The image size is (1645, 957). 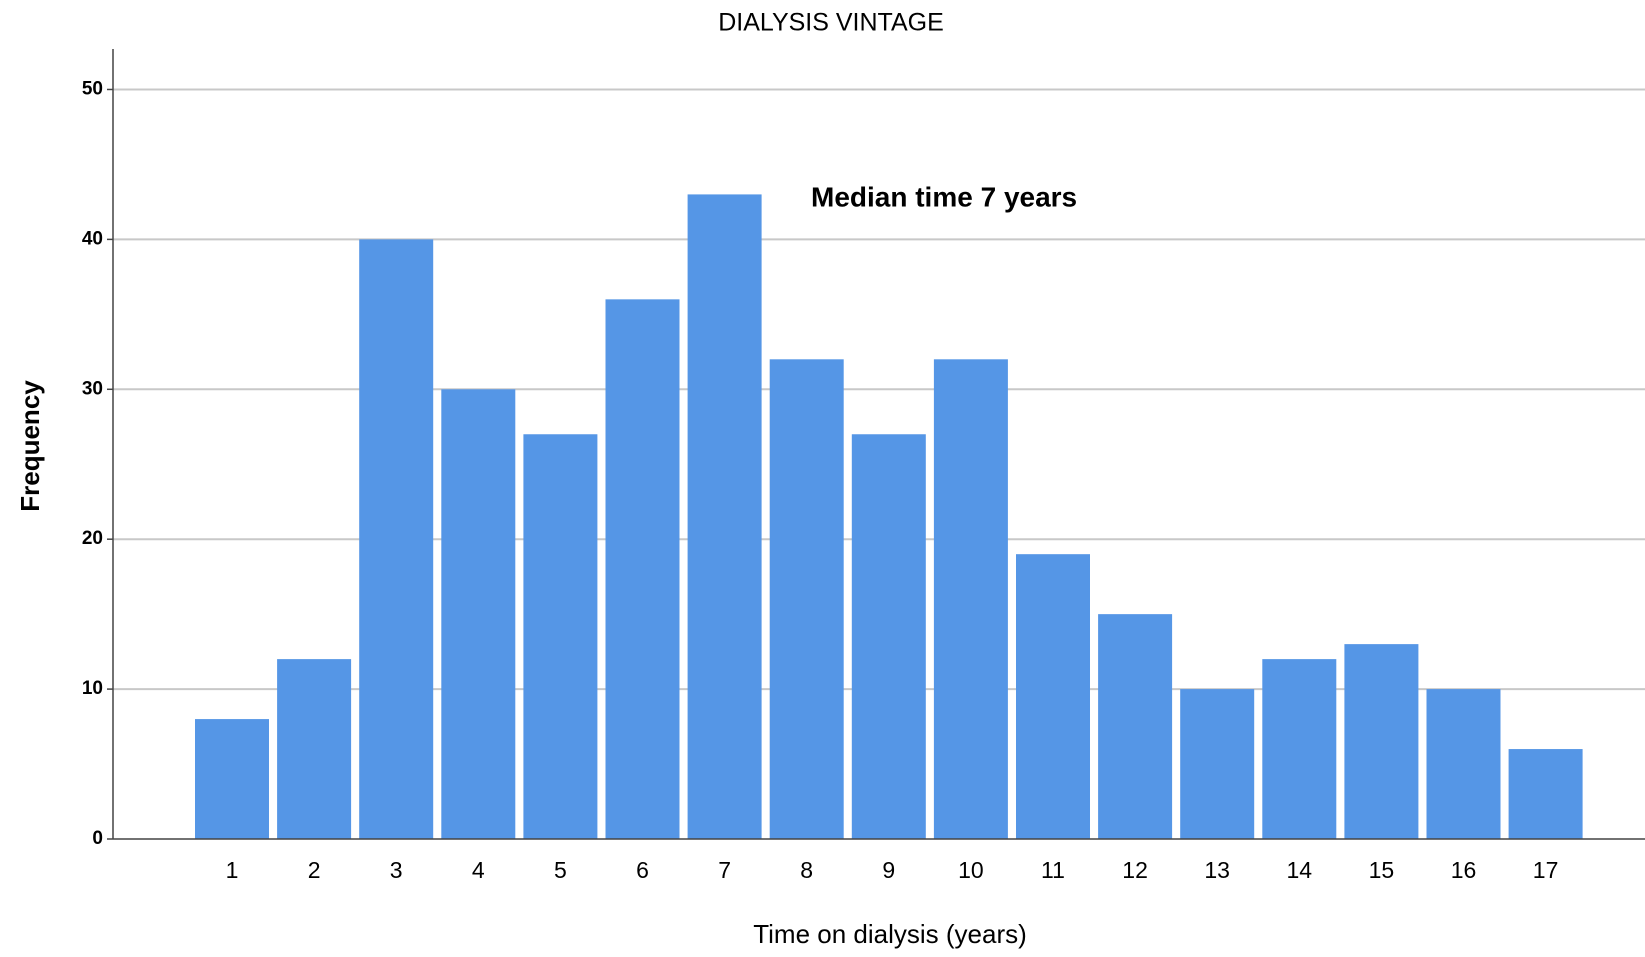 What do you see at coordinates (1217, 870) in the screenshot?
I see `x-tick-label: 13` at bounding box center [1217, 870].